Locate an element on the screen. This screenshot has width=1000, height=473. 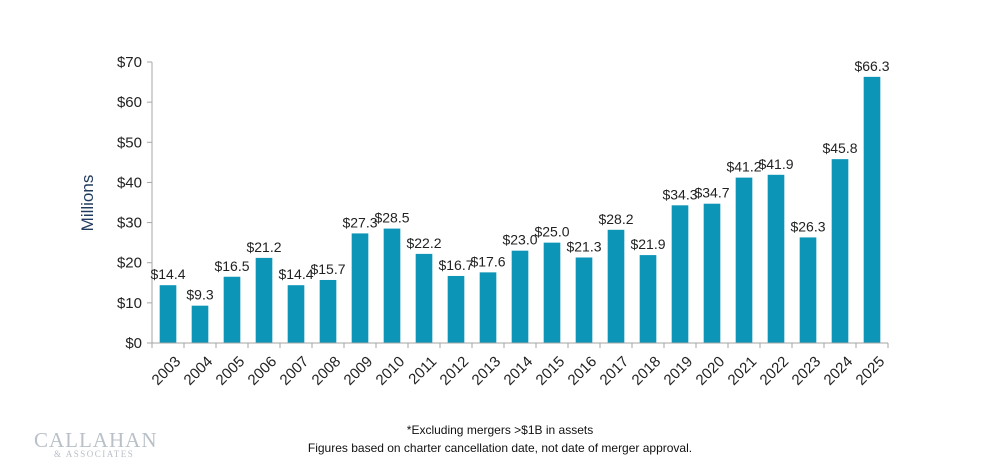
x-tick-label: 2013 is located at coordinates (487, 371).